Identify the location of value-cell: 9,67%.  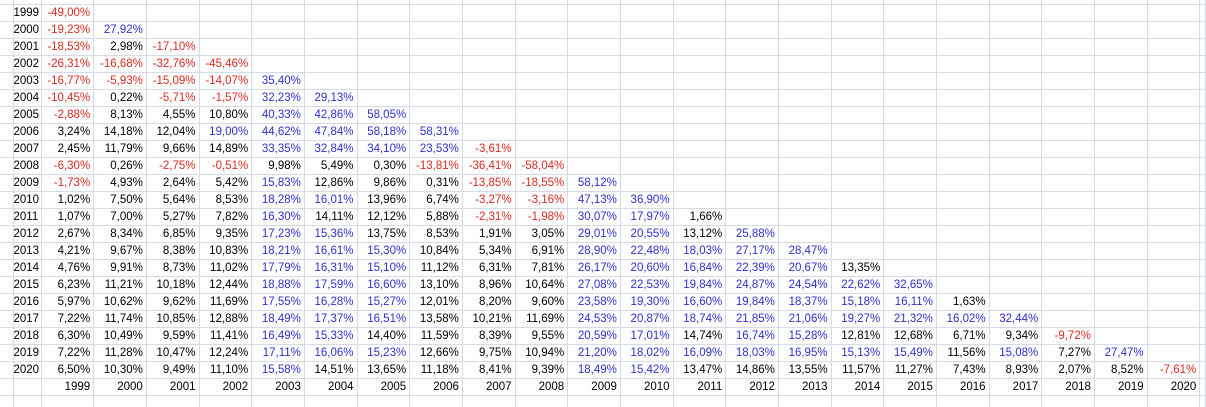
(120, 251).